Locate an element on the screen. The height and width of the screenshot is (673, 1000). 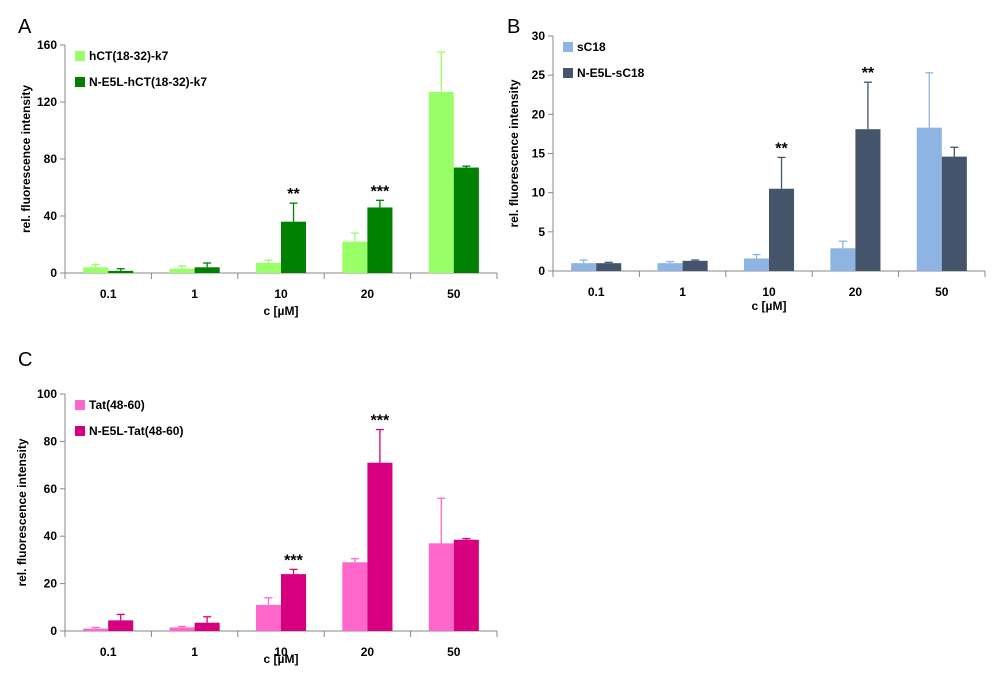
legend-label: N-E5L-hCT(18-32)-k7 is located at coordinates (148, 82).